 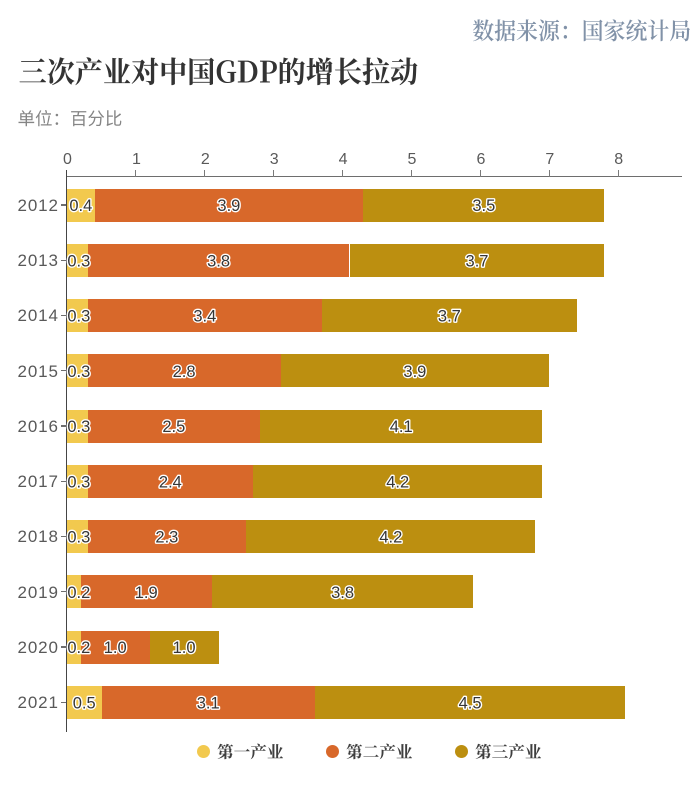 I want to click on svg-text: 1.9, so click(x=146, y=593).